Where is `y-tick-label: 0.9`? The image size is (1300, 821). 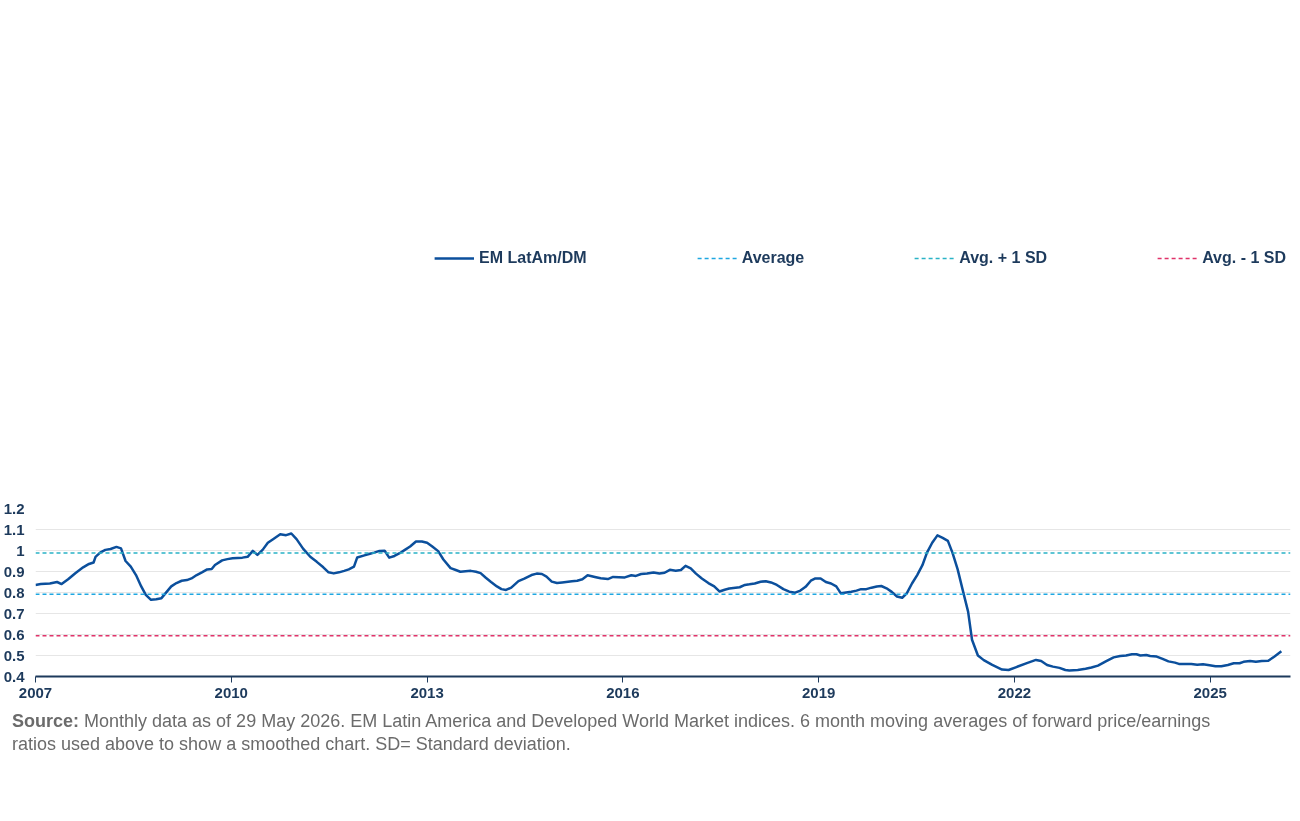 y-tick-label: 0.9 is located at coordinates (14, 571).